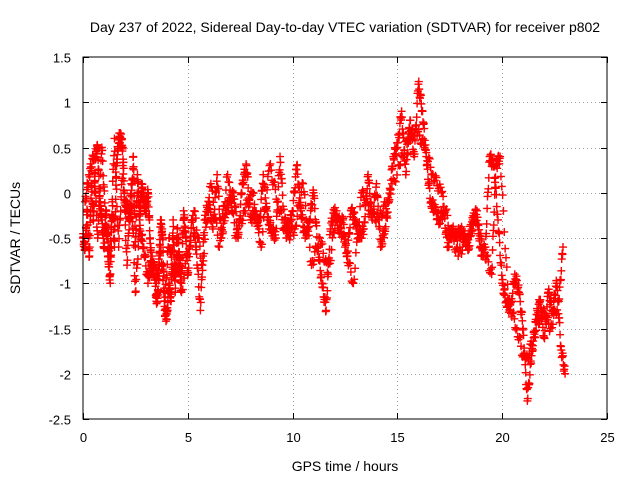 This screenshot has width=640, height=480. I want to click on x-tick-label: 15, so click(397, 437).